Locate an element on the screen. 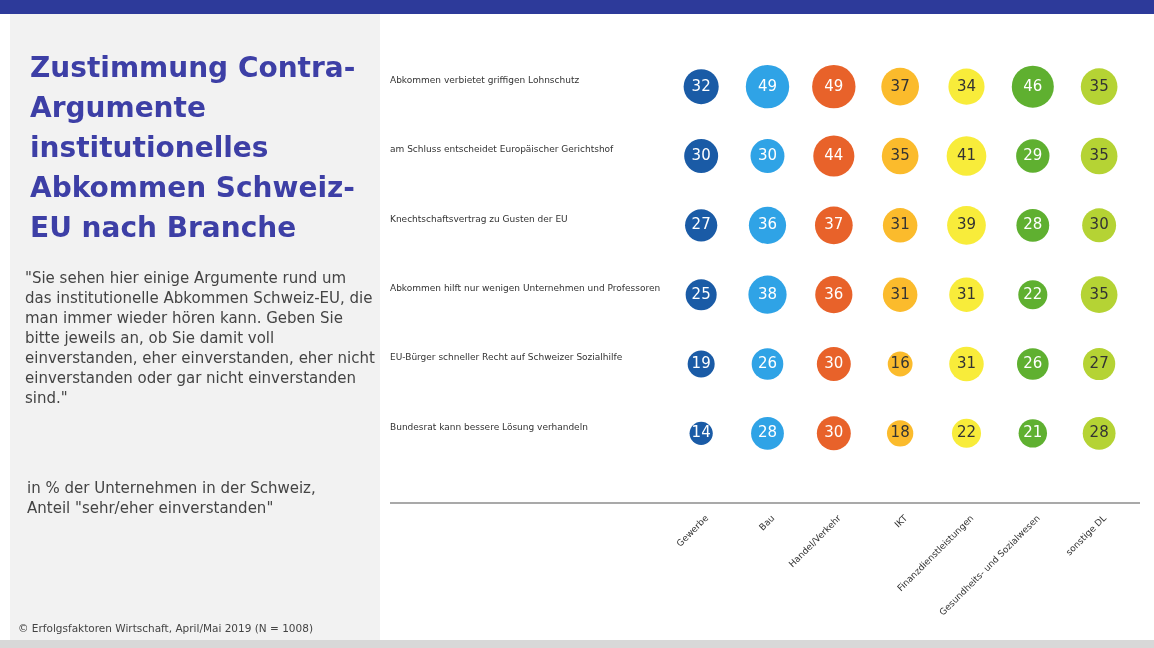  y-tick-label: am Schluss entscheidet Europäischer Gerichtshof is located at coordinates (502, 149).